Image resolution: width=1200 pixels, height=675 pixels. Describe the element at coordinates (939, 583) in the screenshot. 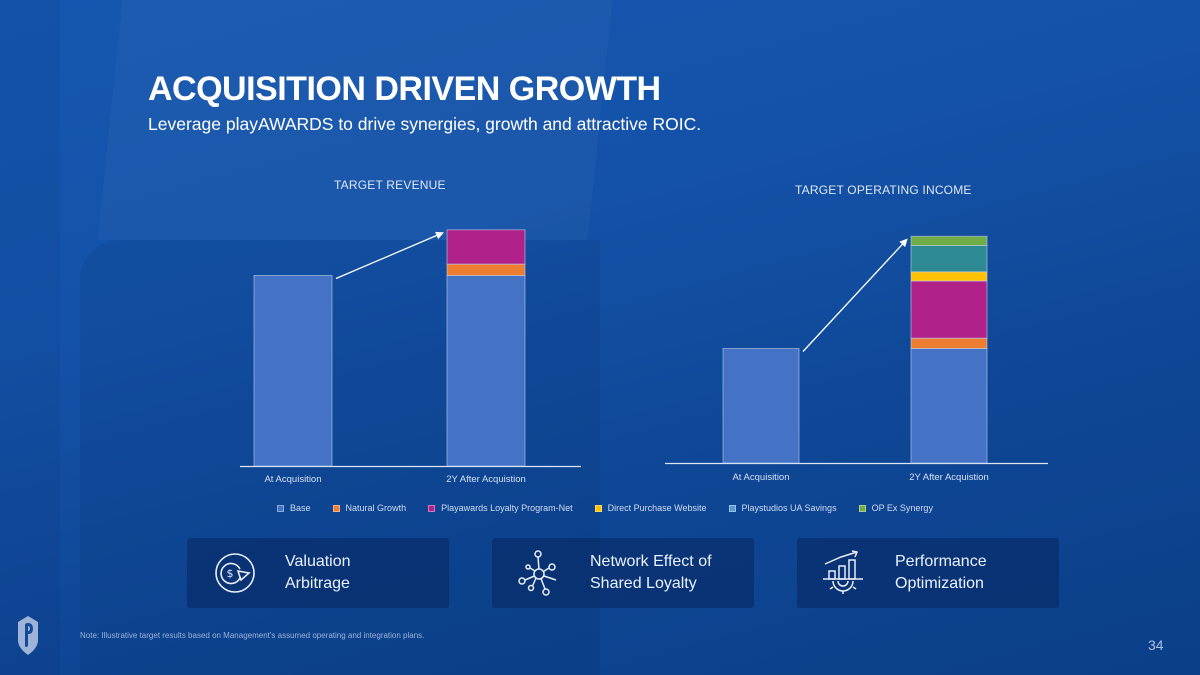

I see `card-label-line2: Optimization` at that location.